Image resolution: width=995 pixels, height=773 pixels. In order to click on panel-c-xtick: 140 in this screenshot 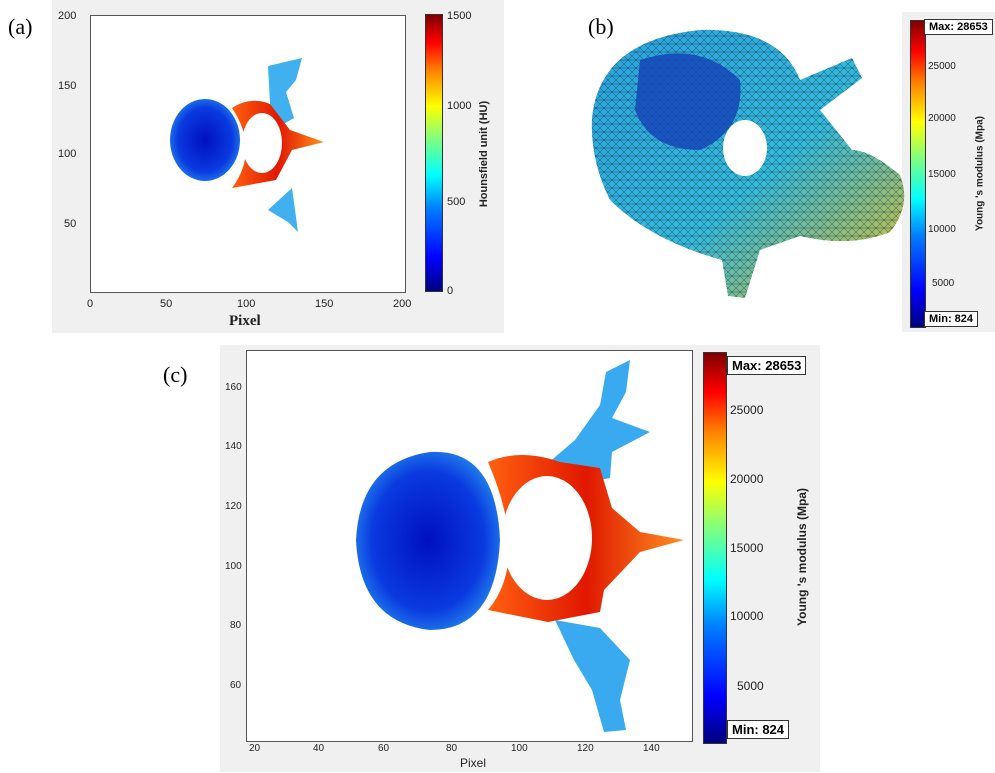, I will do `click(651, 748)`.